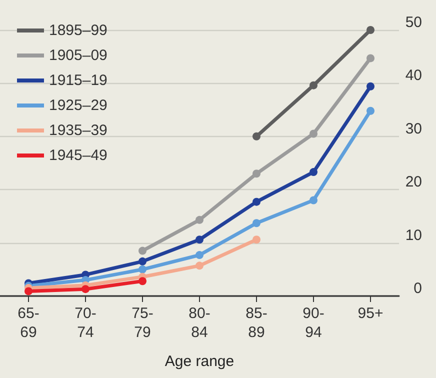  I want to click on x-tick-label: 80- 84, so click(199, 323).